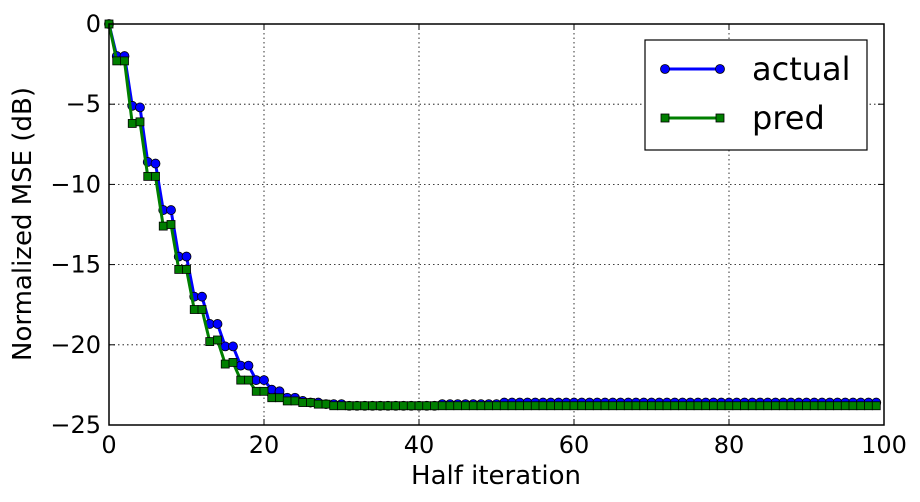  I want to click on y-tick-label: −10, so click(75, 184).